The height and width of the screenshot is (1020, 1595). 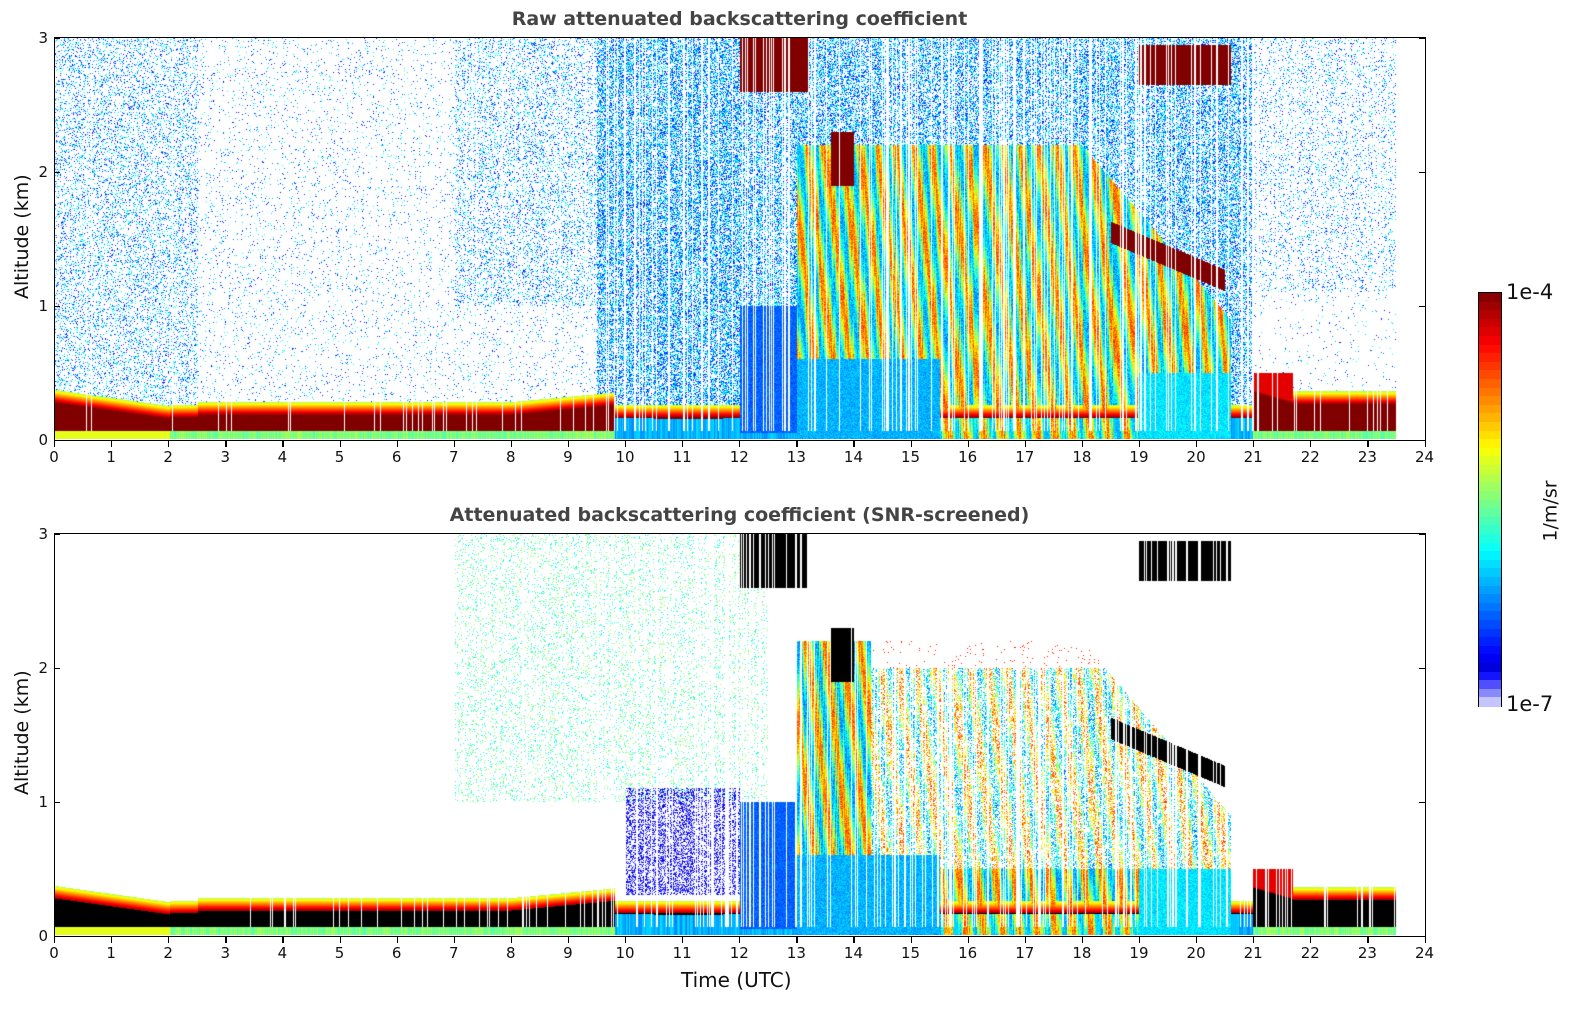 What do you see at coordinates (1139, 457) in the screenshot?
I see `x-tick-label: 19` at bounding box center [1139, 457].